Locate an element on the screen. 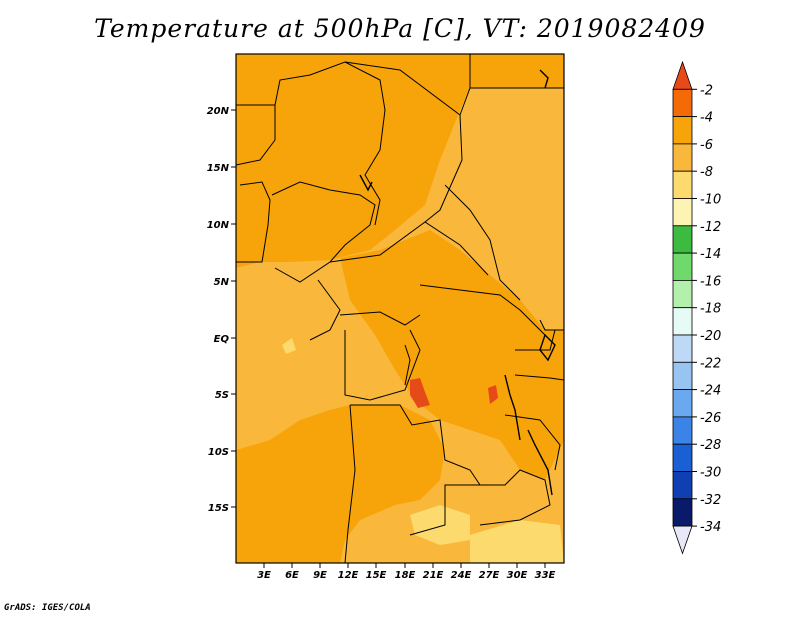 The image size is (800, 618). colorbar-label: -6 is located at coordinates (706, 145).